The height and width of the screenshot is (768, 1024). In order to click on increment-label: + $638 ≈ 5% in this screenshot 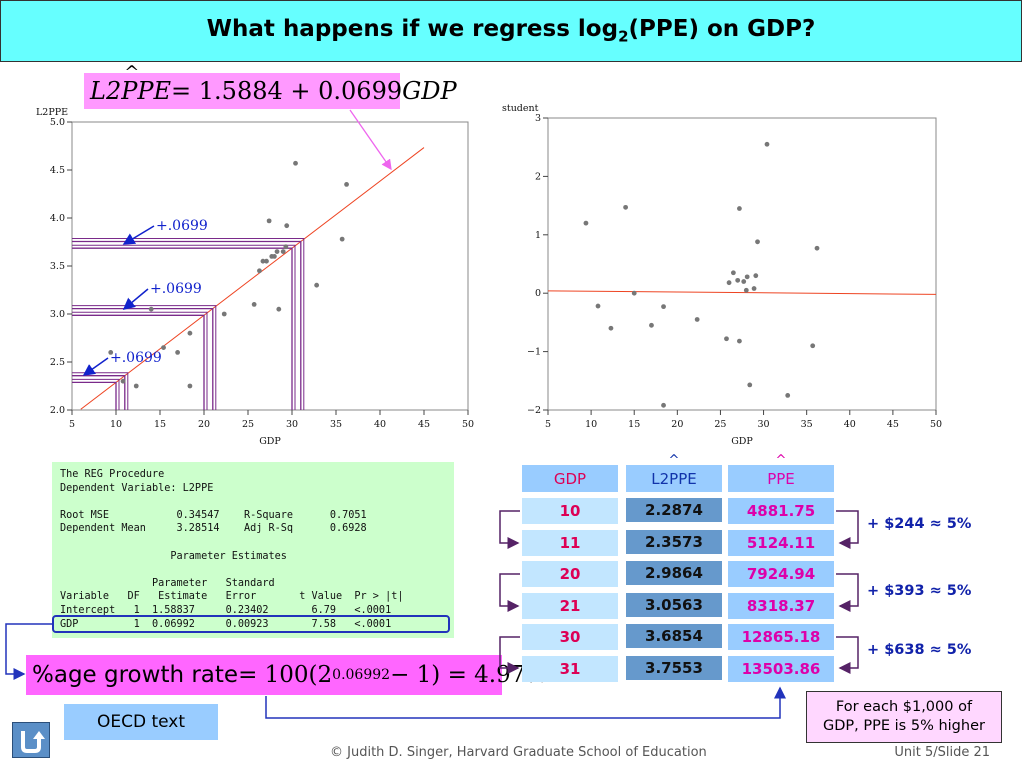, I will do `click(919, 650)`.